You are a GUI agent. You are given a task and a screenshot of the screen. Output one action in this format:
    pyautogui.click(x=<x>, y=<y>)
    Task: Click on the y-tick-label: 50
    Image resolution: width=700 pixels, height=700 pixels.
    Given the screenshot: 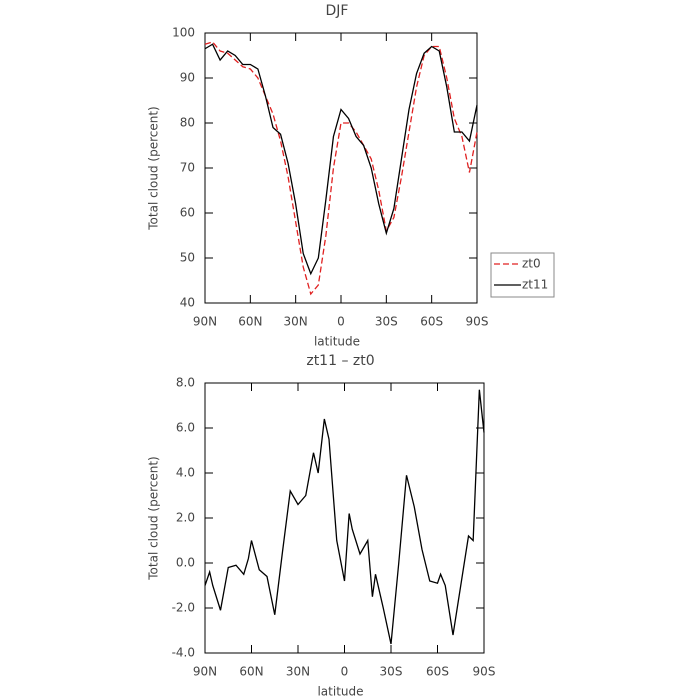 What is the action you would take?
    pyautogui.click(x=187, y=258)
    